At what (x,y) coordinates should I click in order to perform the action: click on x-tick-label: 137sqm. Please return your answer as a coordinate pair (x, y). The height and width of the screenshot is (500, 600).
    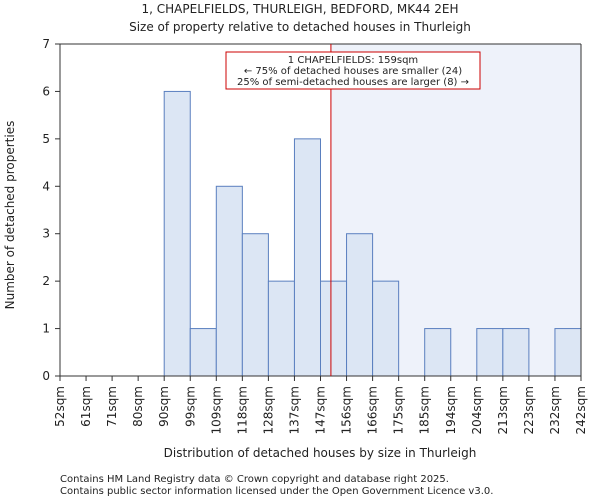
    Looking at the image, I should click on (294, 410).